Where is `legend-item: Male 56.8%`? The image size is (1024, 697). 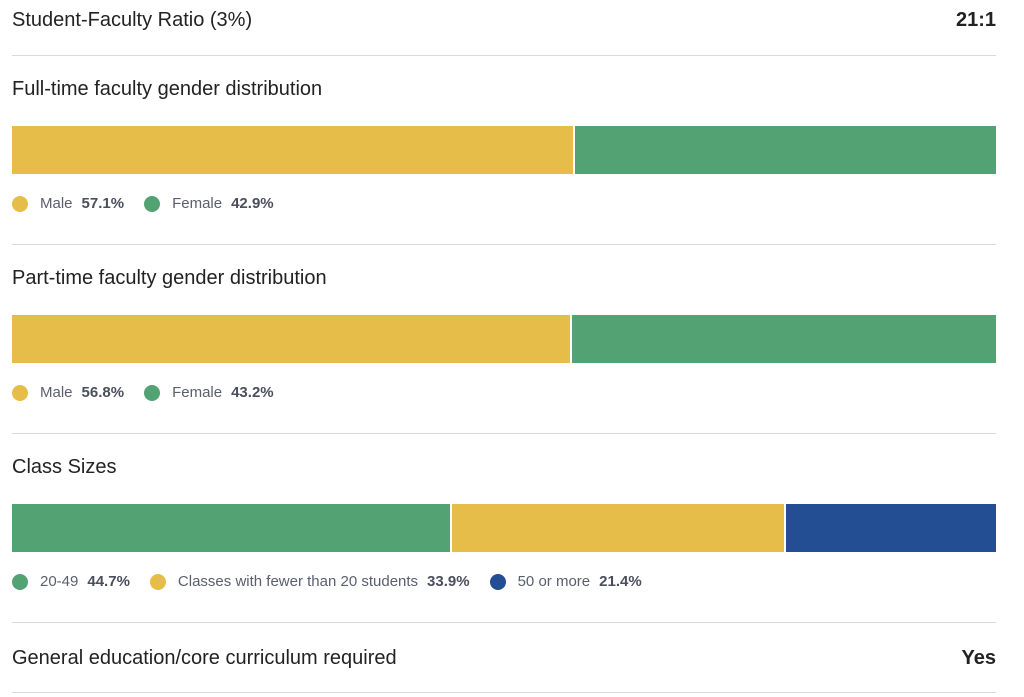
legend-item: Male 56.8% is located at coordinates (68, 392).